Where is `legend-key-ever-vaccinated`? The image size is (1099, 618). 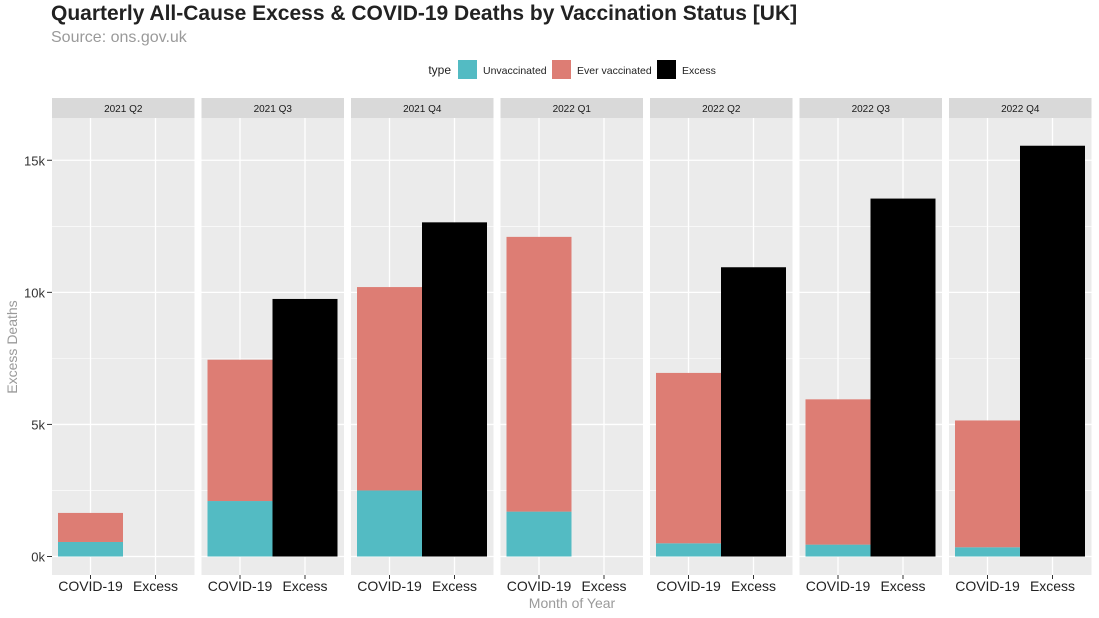 legend-key-ever-vaccinated is located at coordinates (561, 69).